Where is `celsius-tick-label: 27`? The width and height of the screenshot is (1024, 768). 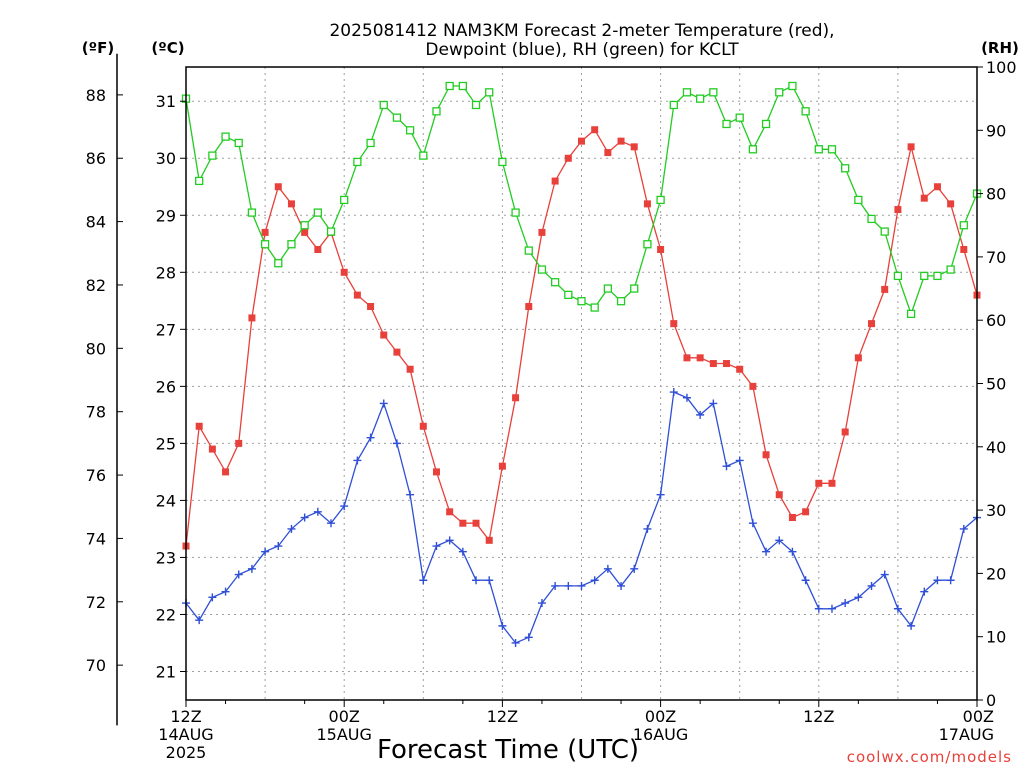
celsius-tick-label: 27 is located at coordinates (166, 329).